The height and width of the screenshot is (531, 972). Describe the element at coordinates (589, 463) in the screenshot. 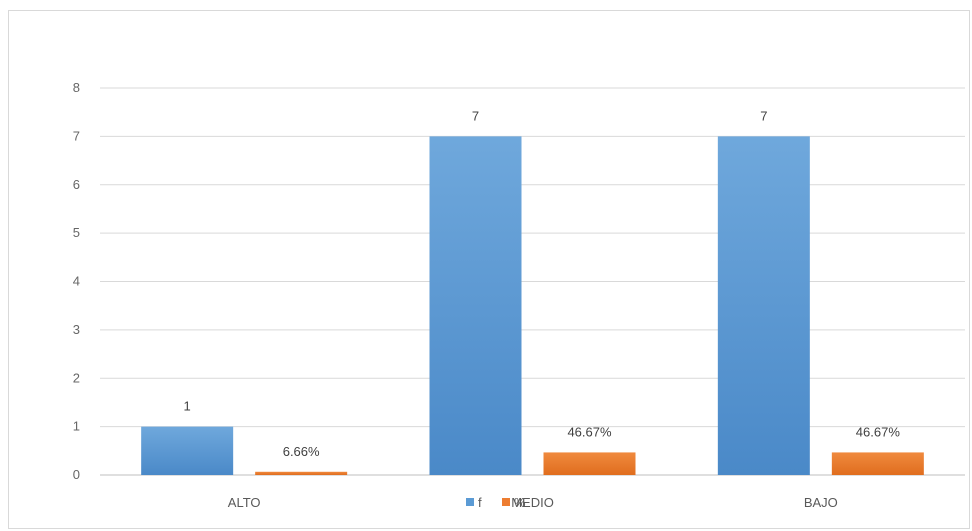

I see `bar-pct-medio` at that location.